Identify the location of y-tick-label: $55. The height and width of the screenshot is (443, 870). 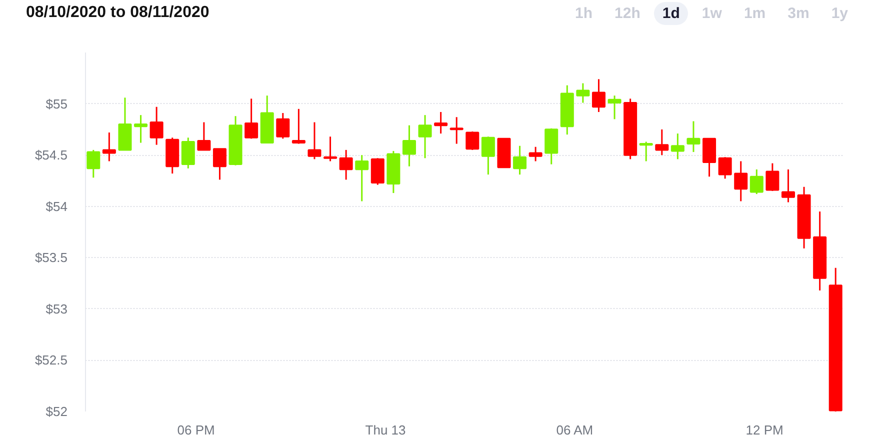
(57, 104).